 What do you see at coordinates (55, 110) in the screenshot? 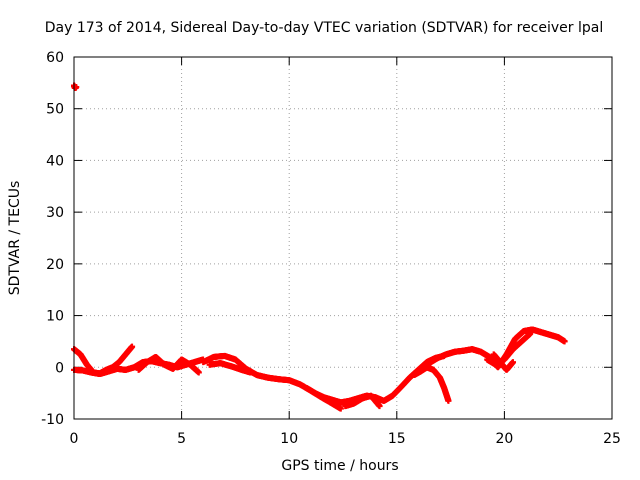
I see `y-tick-label: 50` at bounding box center [55, 110].